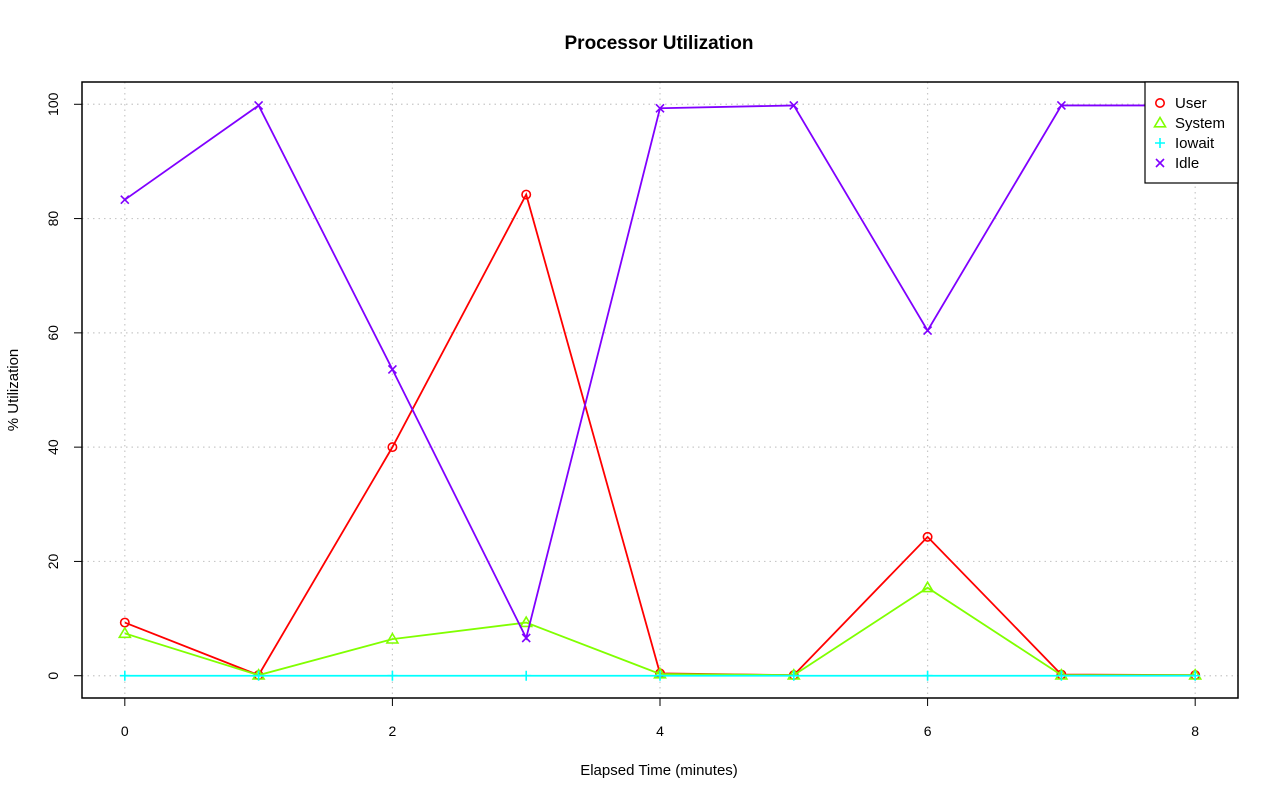 The image size is (1280, 801). I want to click on chart-title: Processor Utilization, so click(659, 43).